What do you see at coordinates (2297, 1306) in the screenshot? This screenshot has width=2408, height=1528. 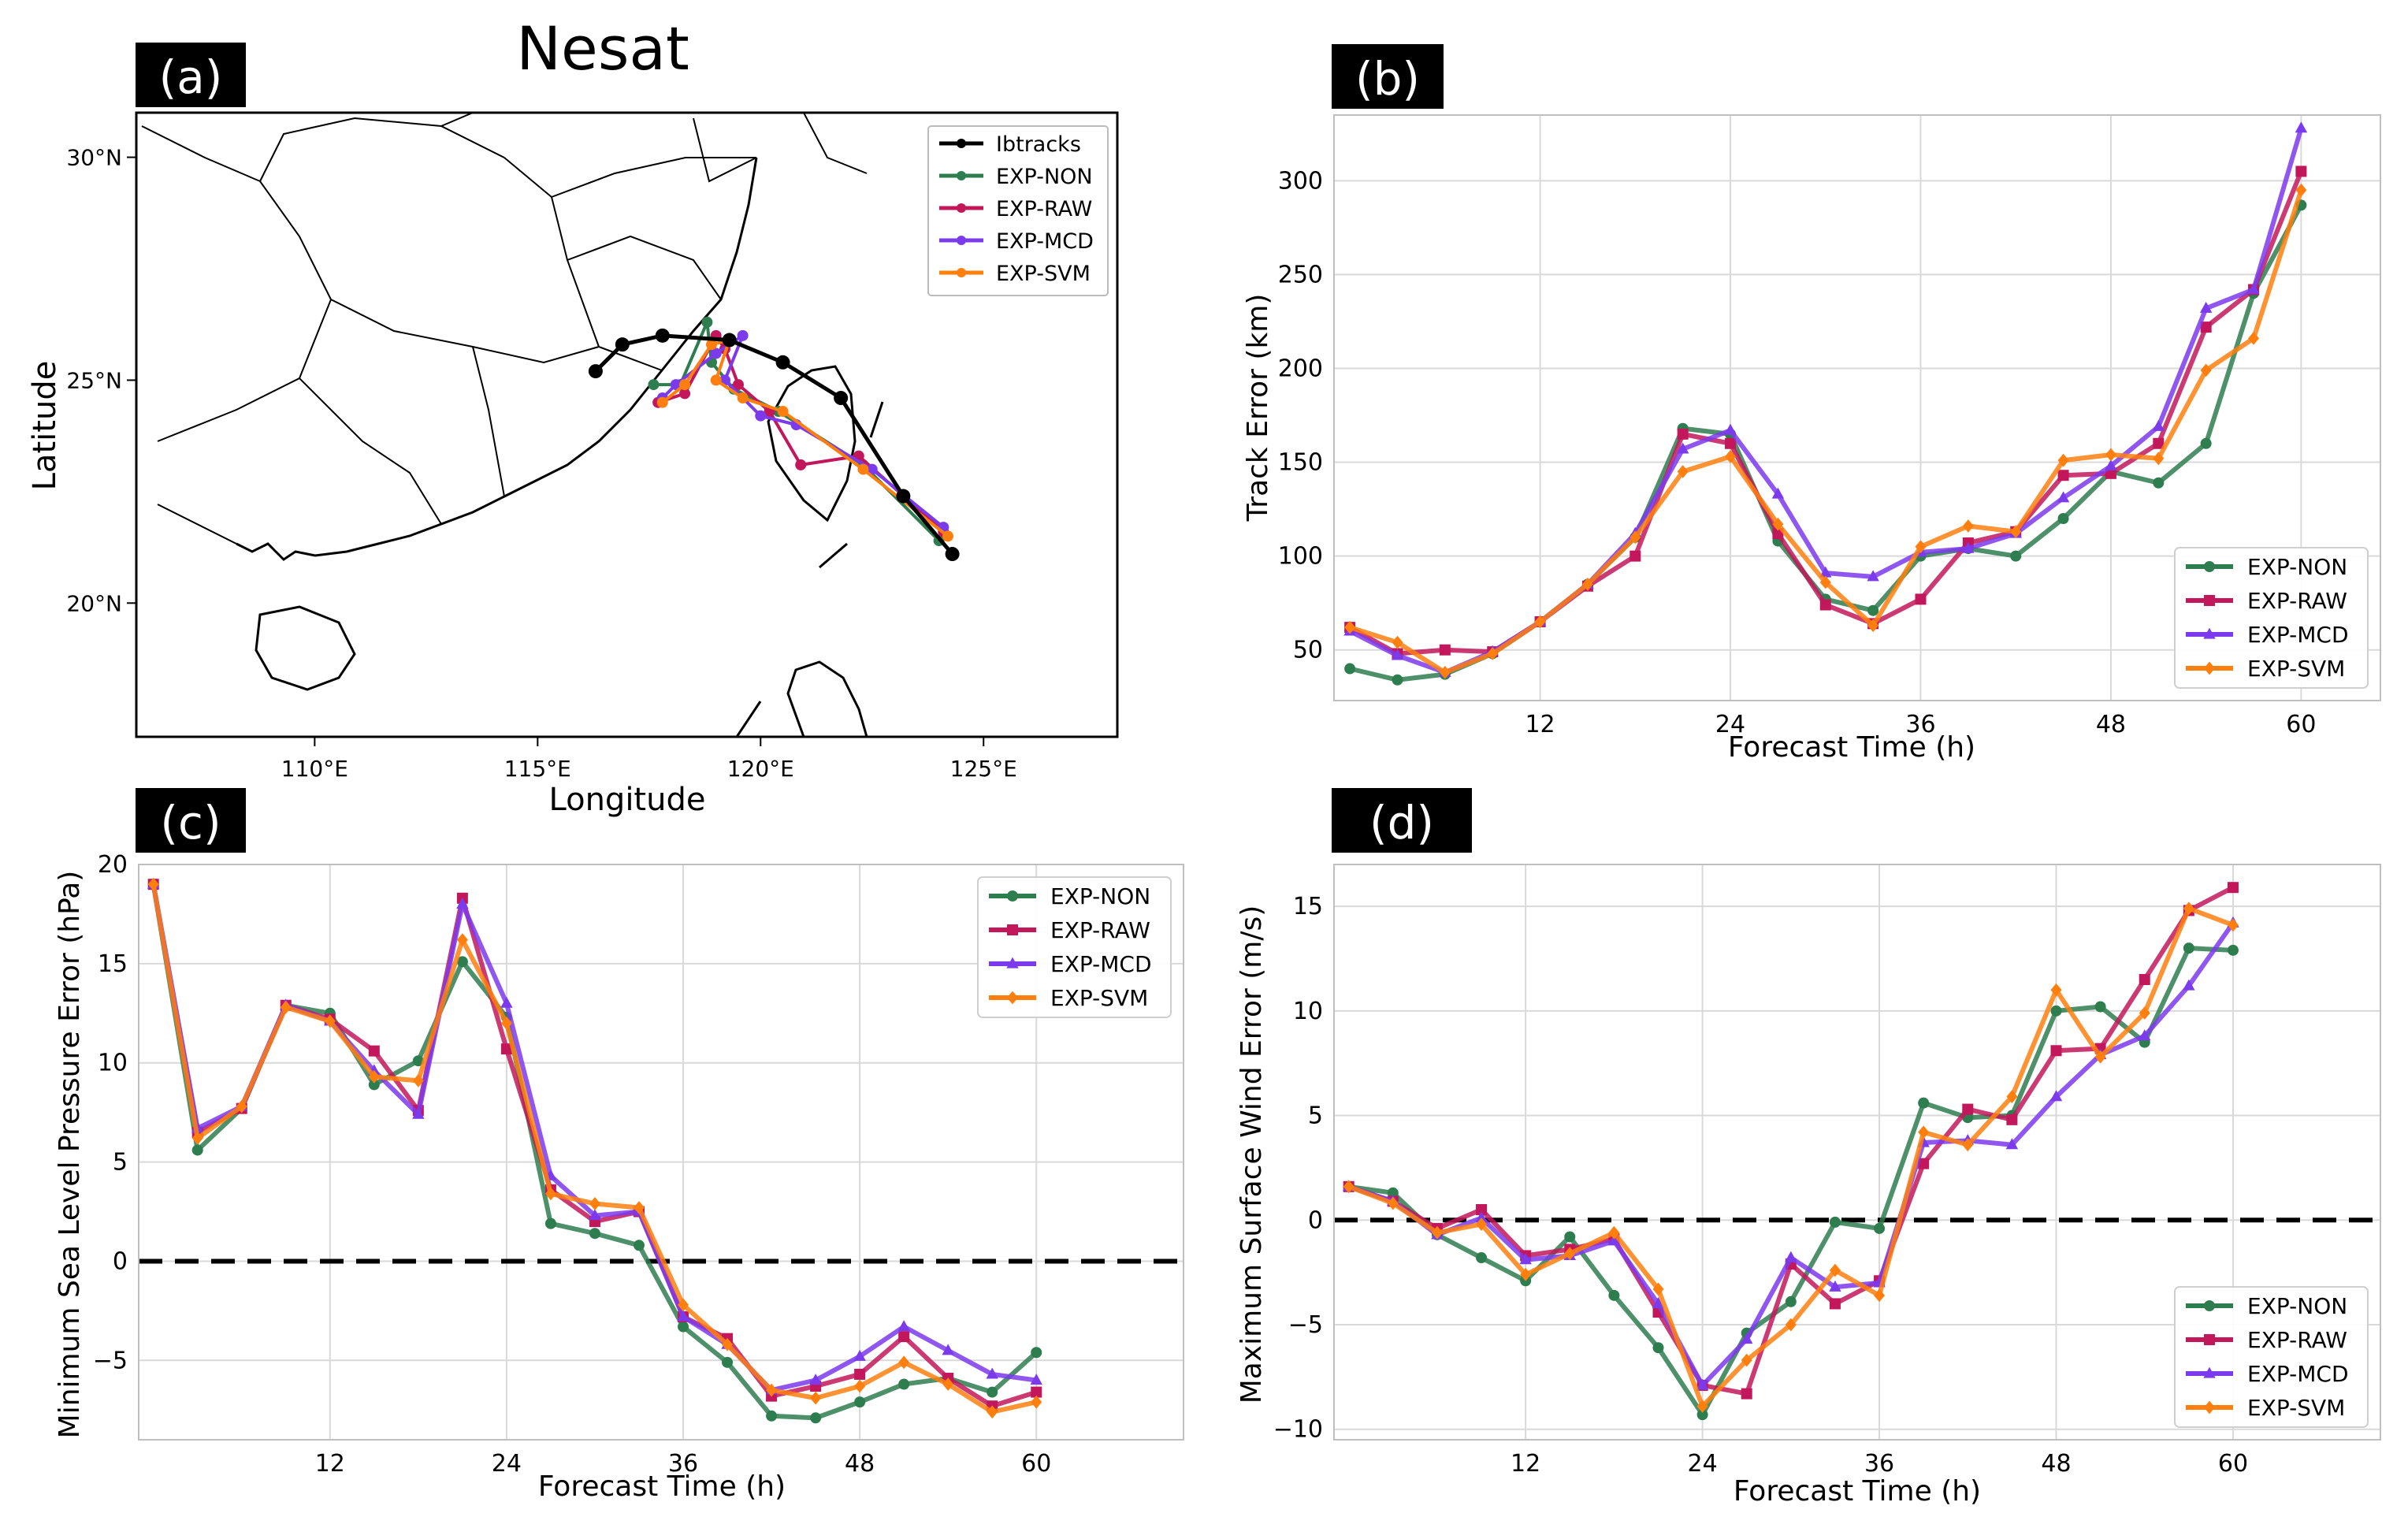 I see `legend-label: EXP-NON` at bounding box center [2297, 1306].